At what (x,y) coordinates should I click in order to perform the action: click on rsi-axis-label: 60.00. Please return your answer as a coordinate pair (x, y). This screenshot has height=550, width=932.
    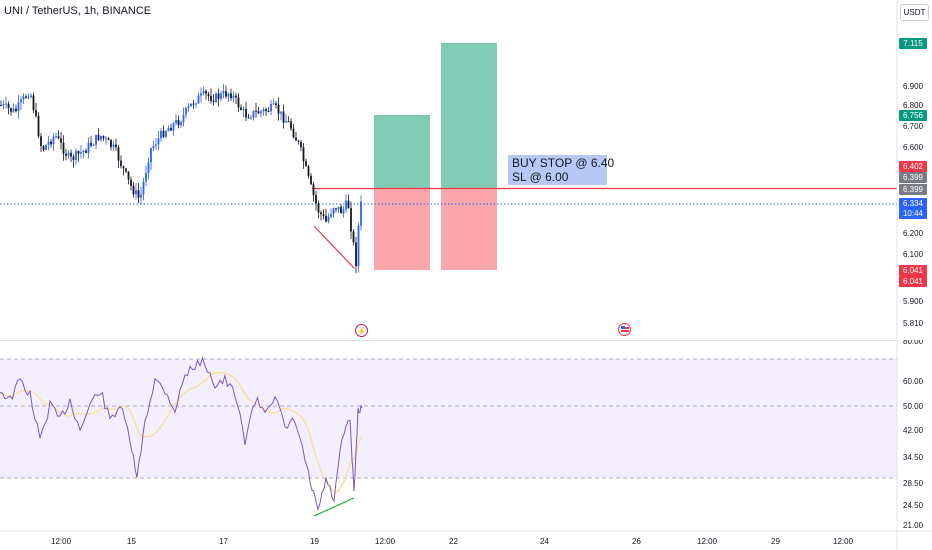
    Looking at the image, I should click on (913, 381).